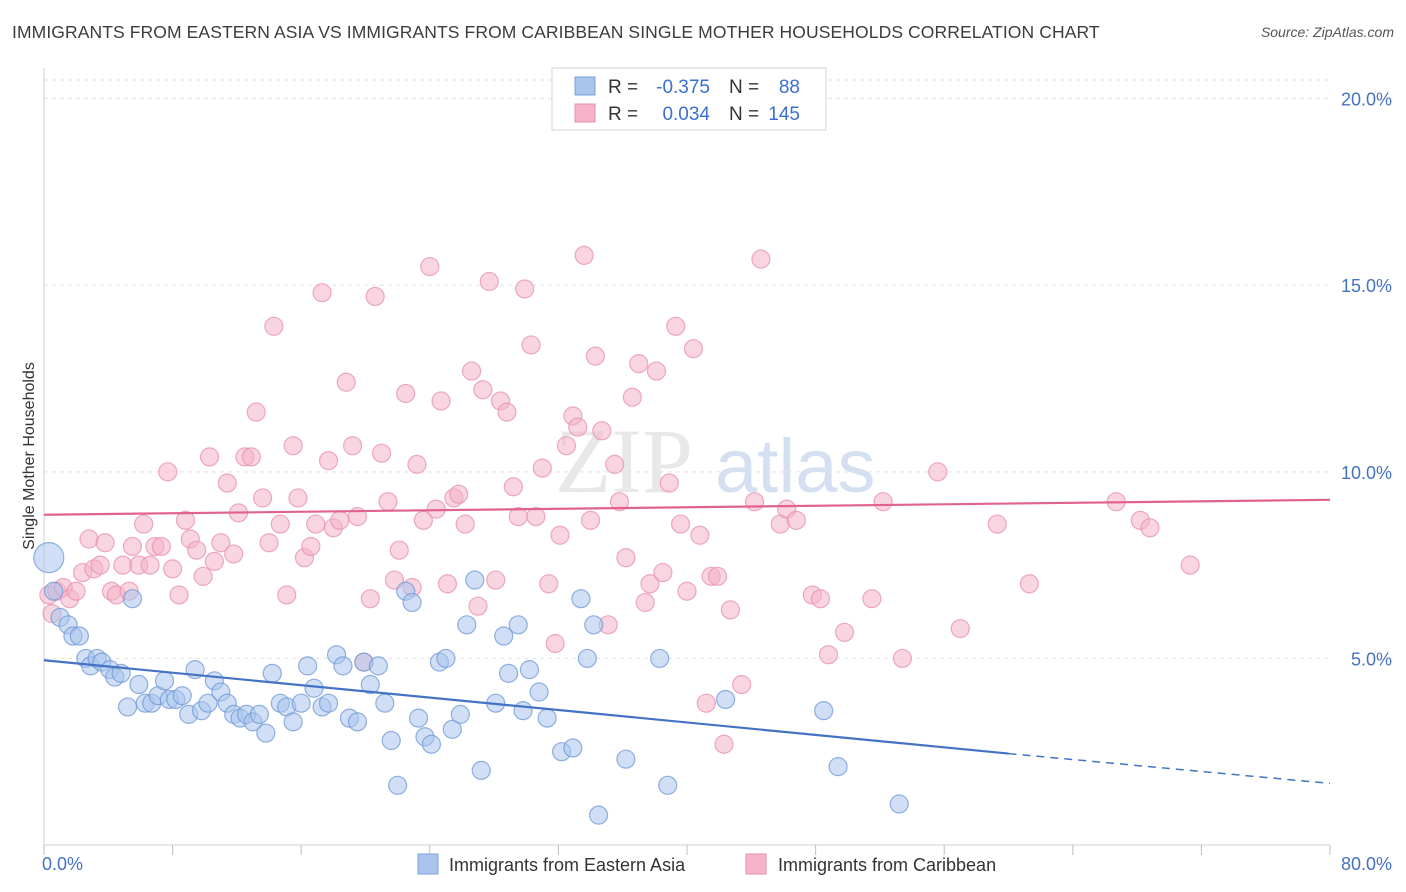  Describe the element at coordinates (689, 99) in the screenshot. I see `legend-box: R = -0.375 N = 88 R = 0.034 N = 145` at that location.